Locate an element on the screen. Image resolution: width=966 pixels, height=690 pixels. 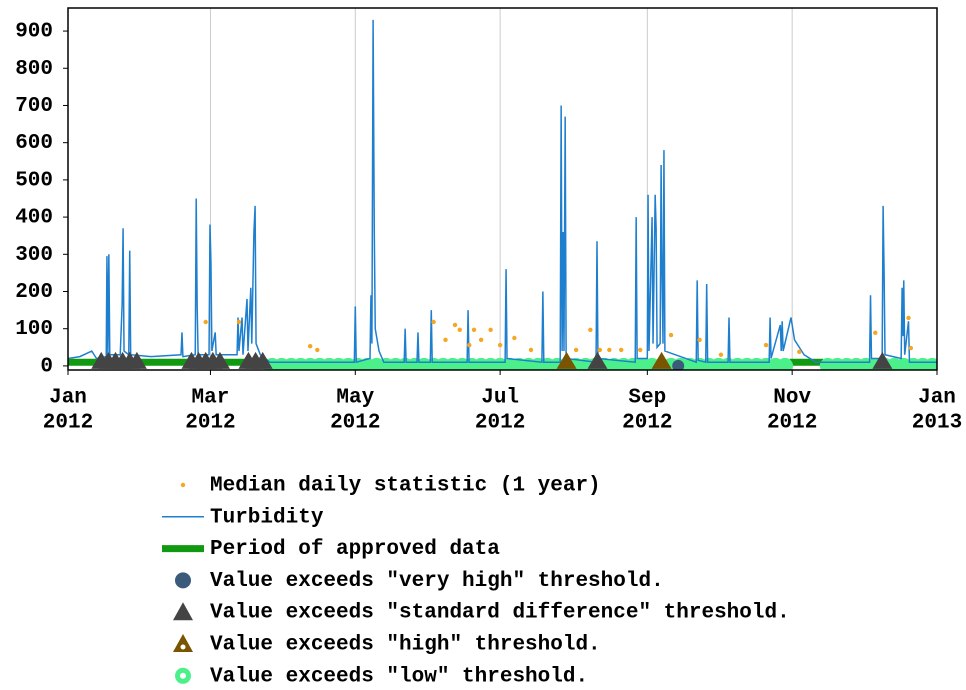
legend-label: Turbidity is located at coordinates (267, 517).